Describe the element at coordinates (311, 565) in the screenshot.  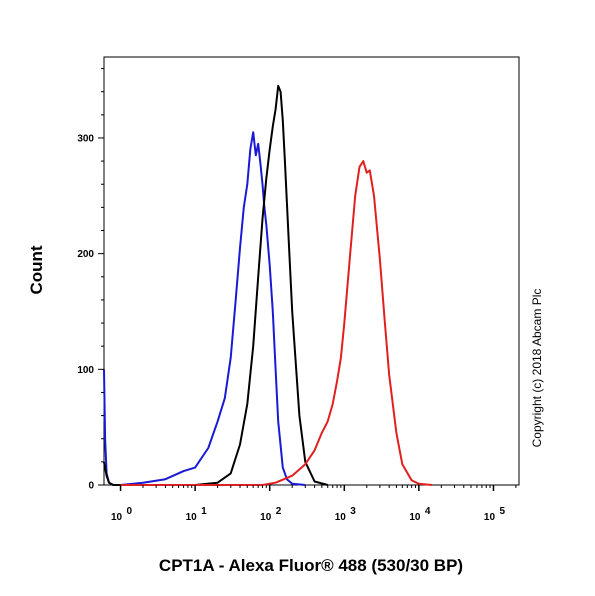
I see `x-axis-title: CPT1A - Alexa Fluor® 488 (530/30 BP)` at that location.